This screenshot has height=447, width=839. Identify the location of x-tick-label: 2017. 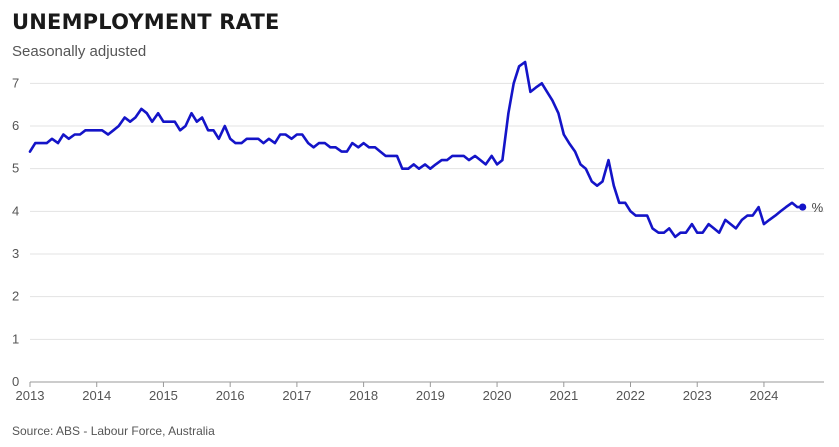
(296, 395).